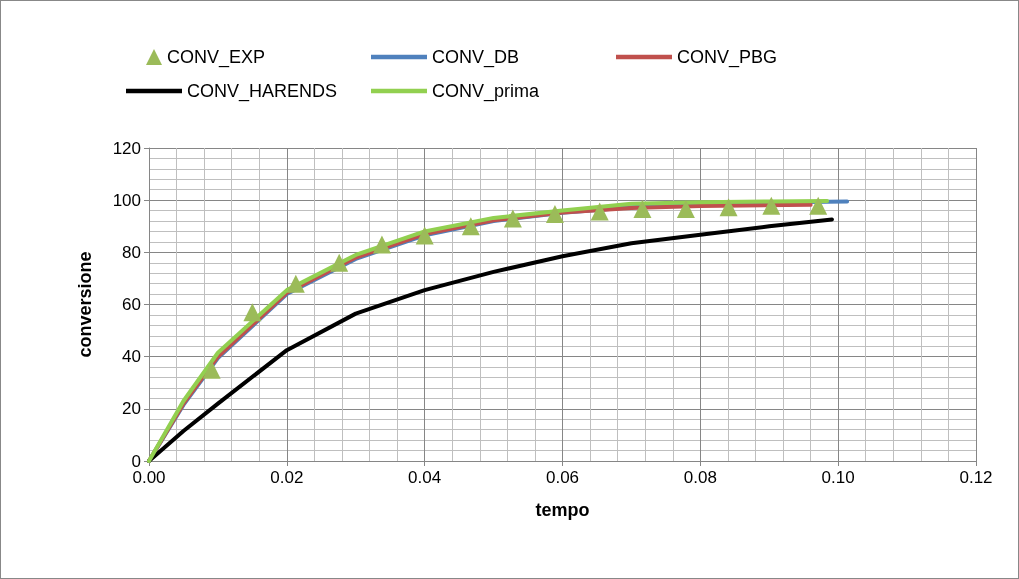 The image size is (1019, 579). Describe the element at coordinates (976, 477) in the screenshot. I see `x-tick-label: 0.12` at that location.